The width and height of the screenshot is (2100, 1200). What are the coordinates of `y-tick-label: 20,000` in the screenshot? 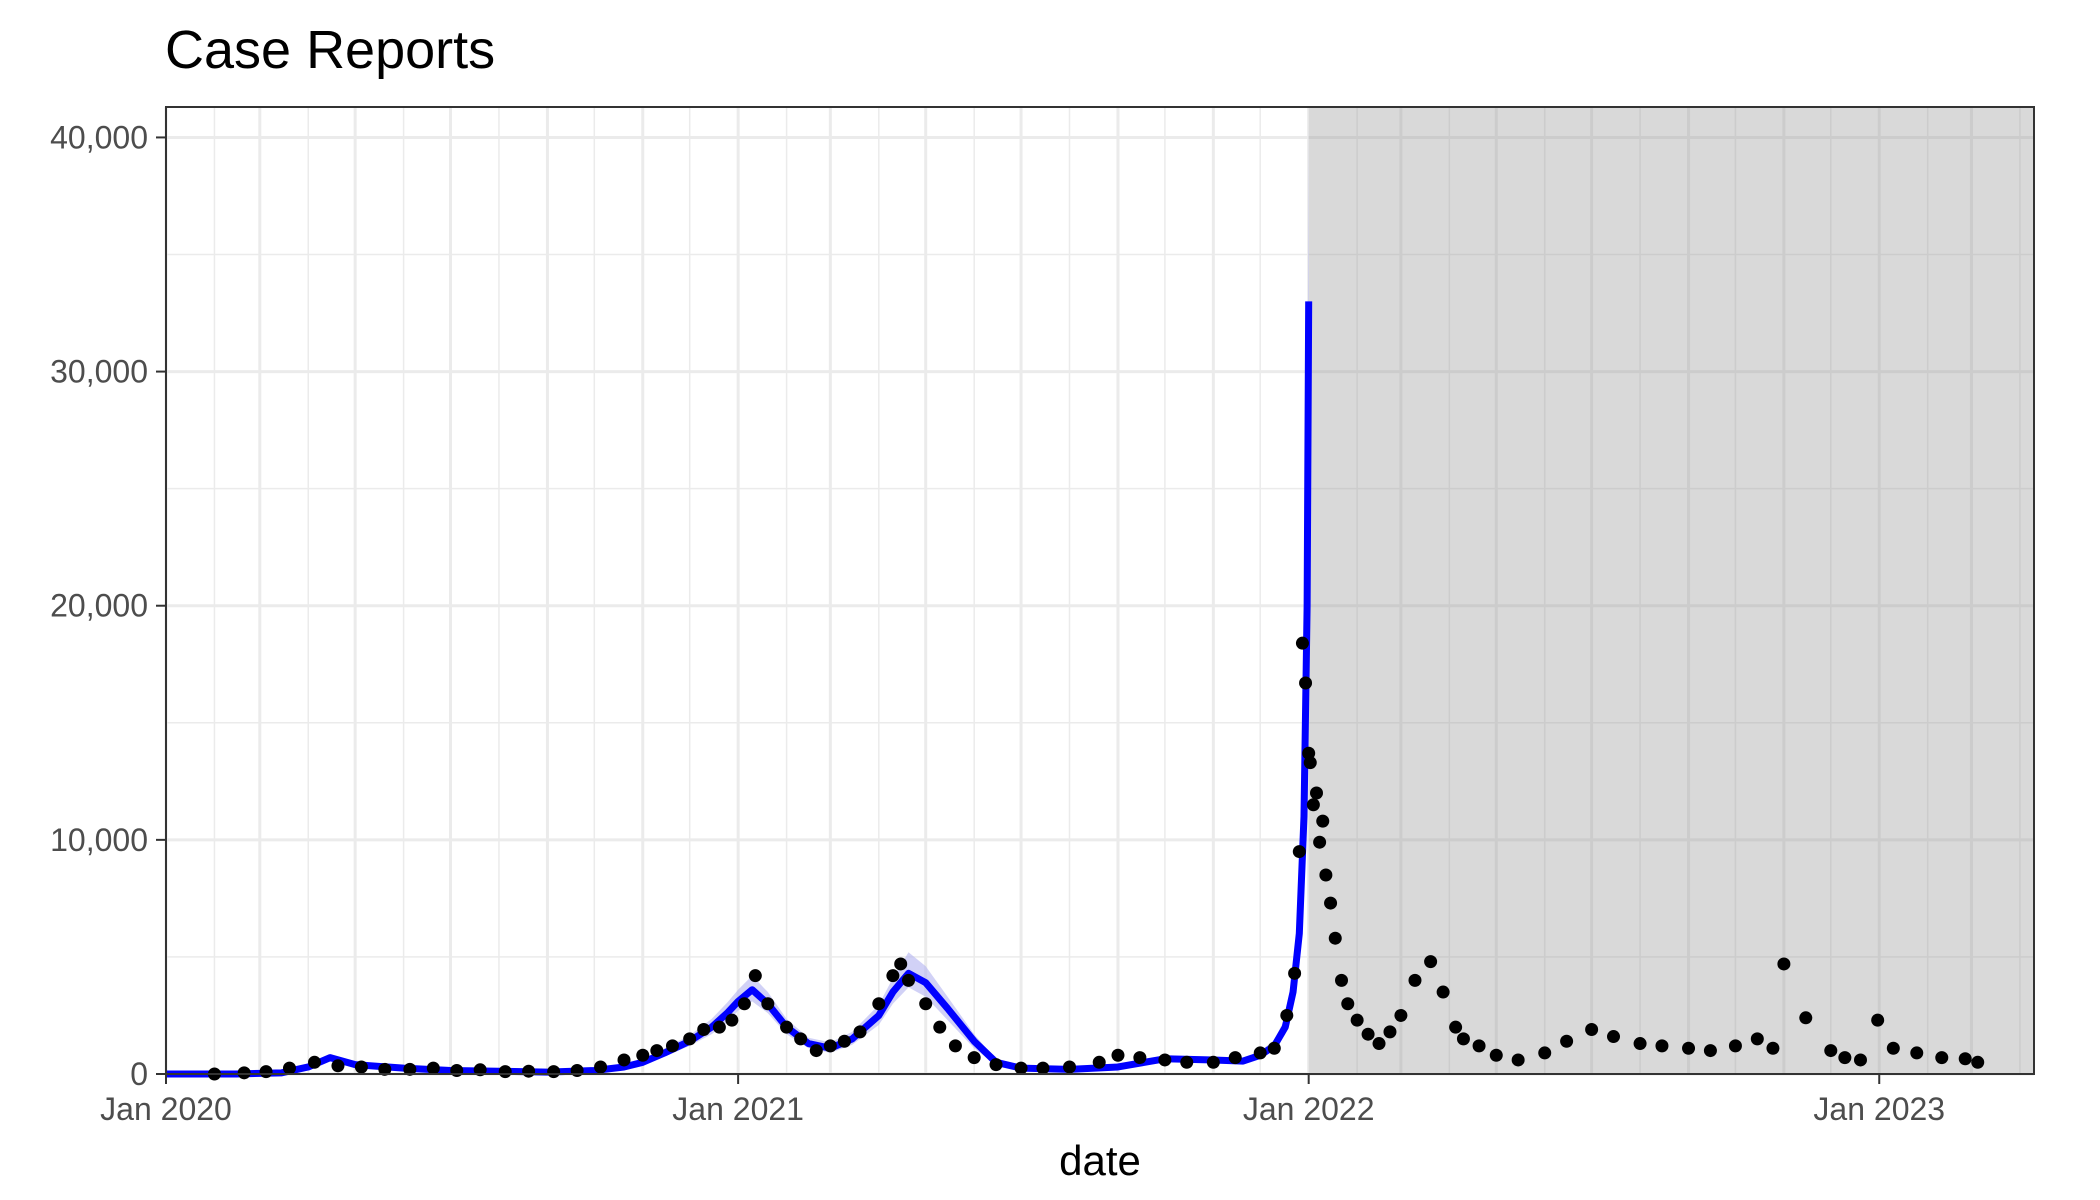 It's located at (99, 606).